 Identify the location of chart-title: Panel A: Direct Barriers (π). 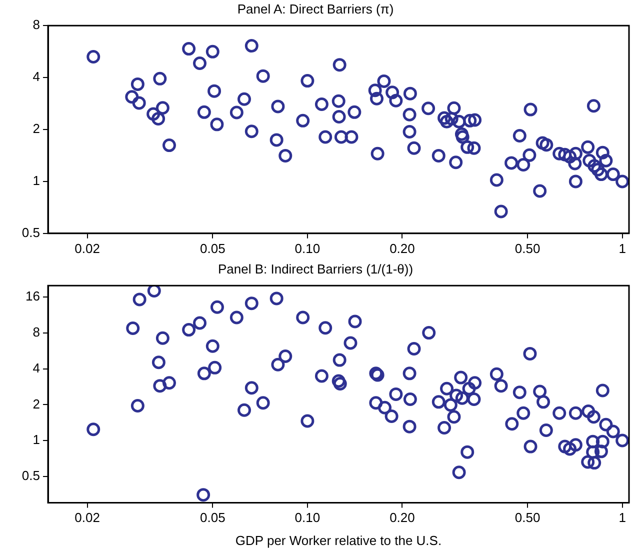
(315, 8).